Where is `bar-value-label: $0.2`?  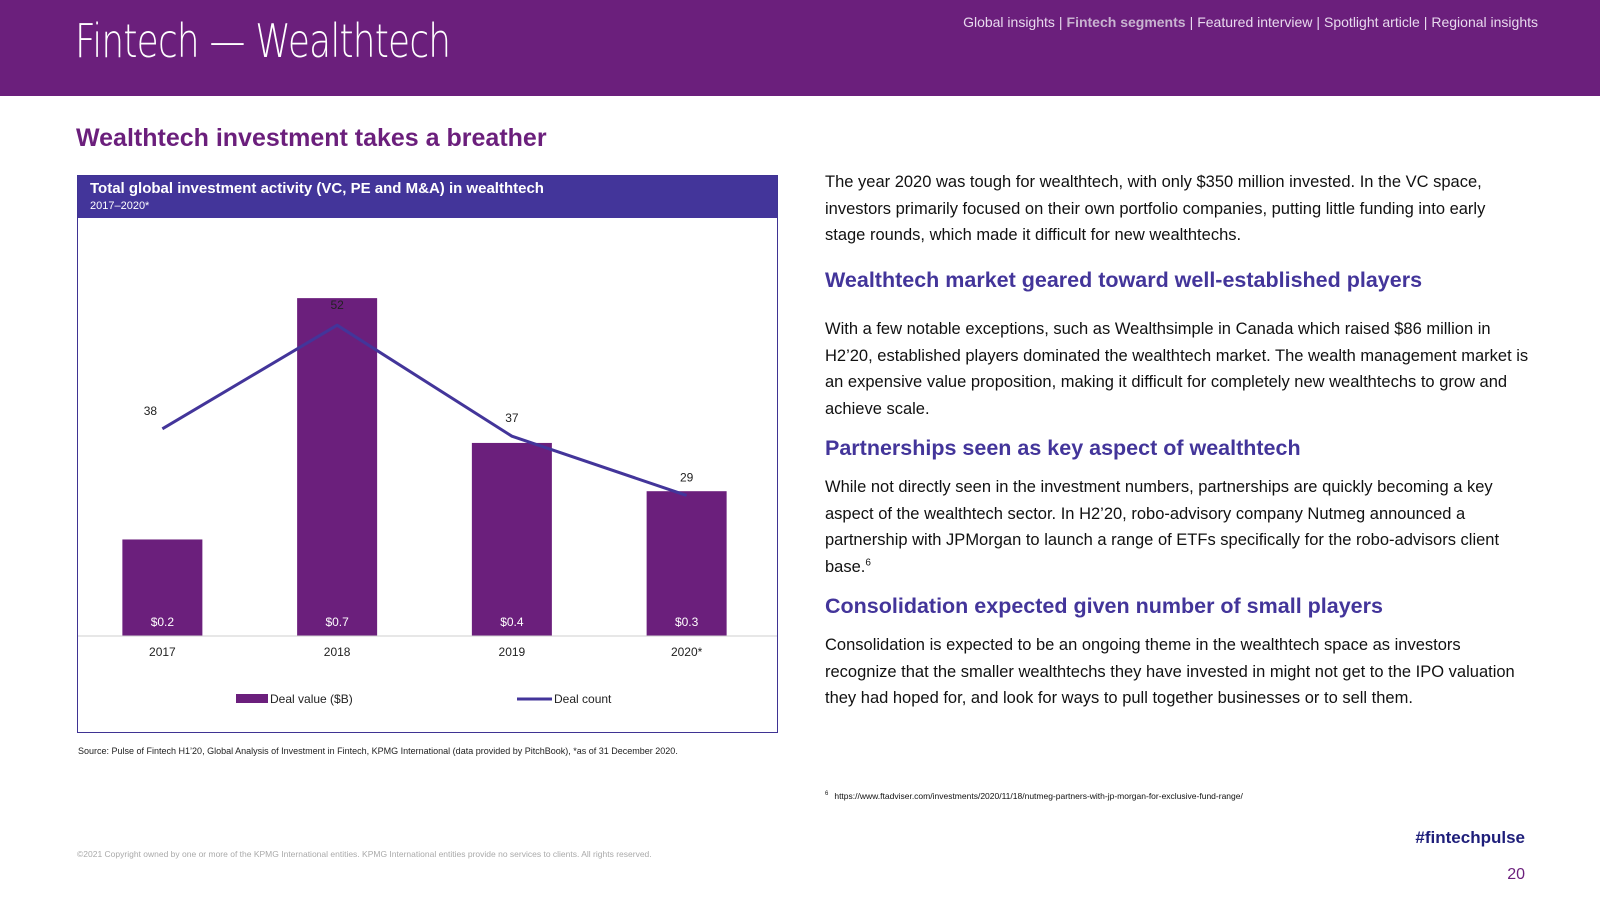 bar-value-label: $0.2 is located at coordinates (163, 622).